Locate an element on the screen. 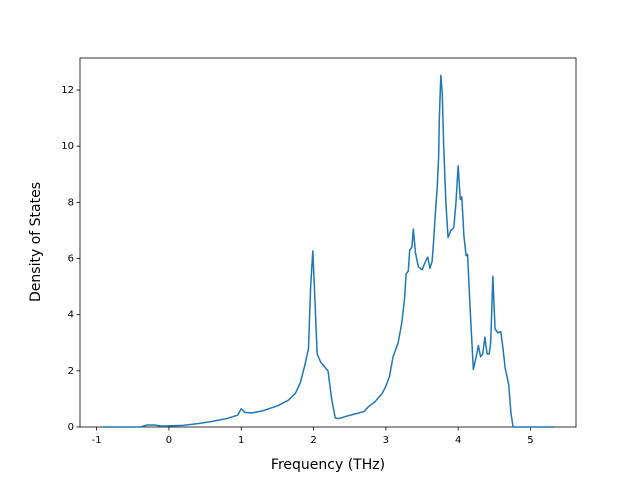 This screenshot has height=480, width=640. y-tick-label: 12 is located at coordinates (67, 90).